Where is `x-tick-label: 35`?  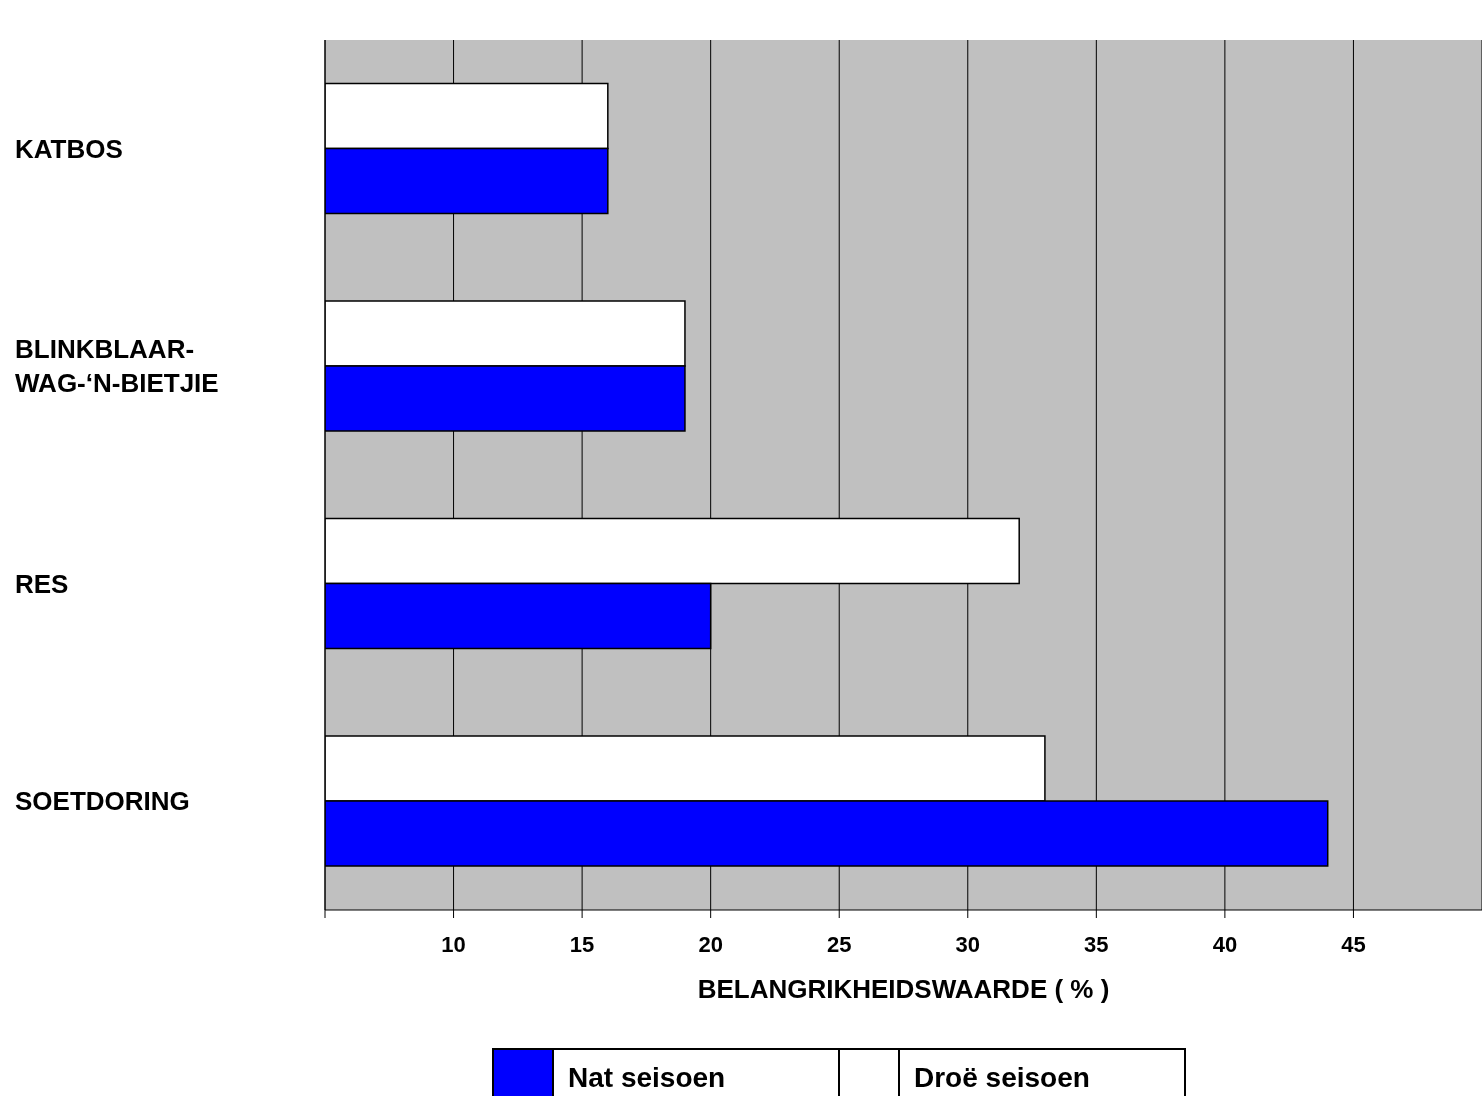
x-tick-label: 35 is located at coordinates (1096, 944).